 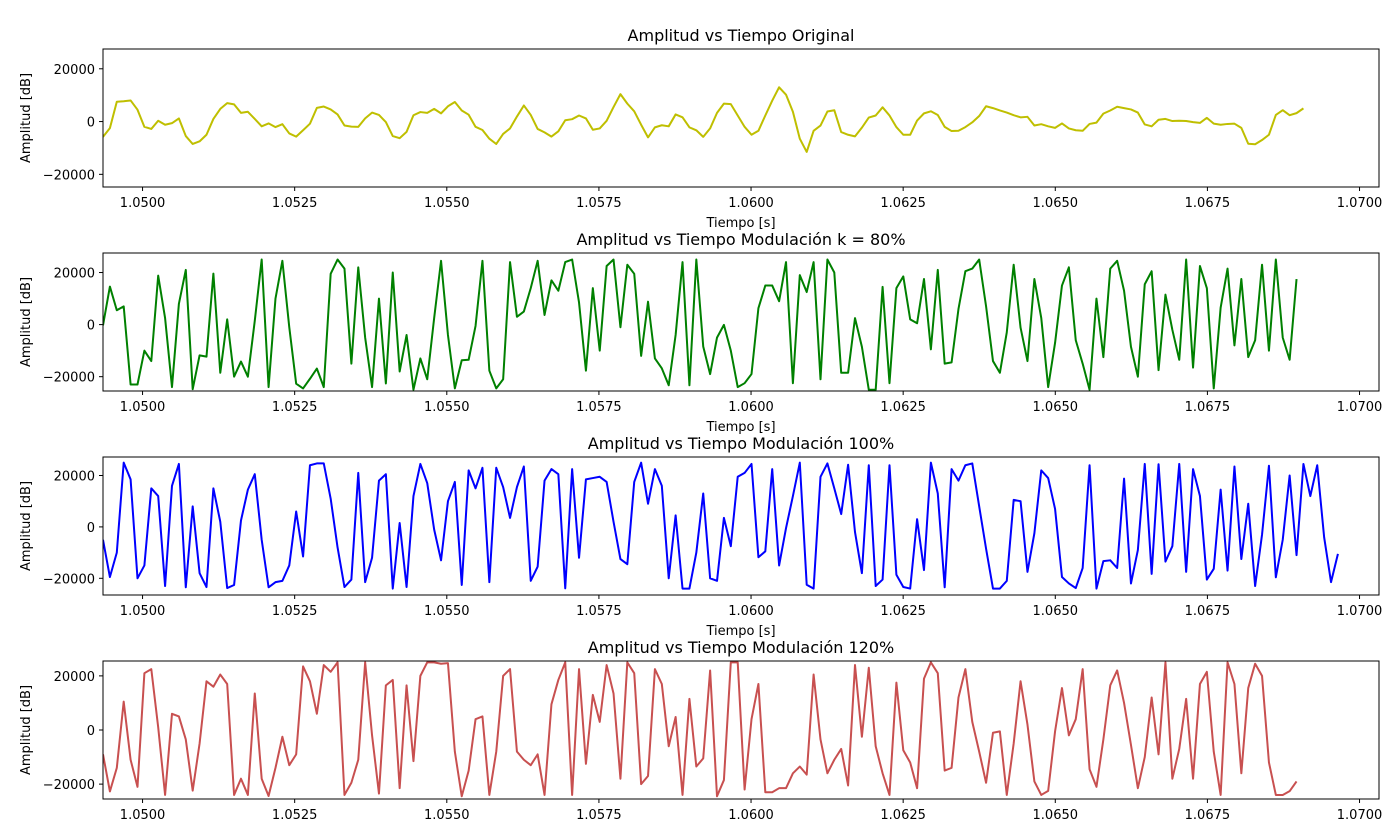 I want to click on chart-title: Amplitud vs Tiempo Modulación 100%, so click(x=741, y=443).